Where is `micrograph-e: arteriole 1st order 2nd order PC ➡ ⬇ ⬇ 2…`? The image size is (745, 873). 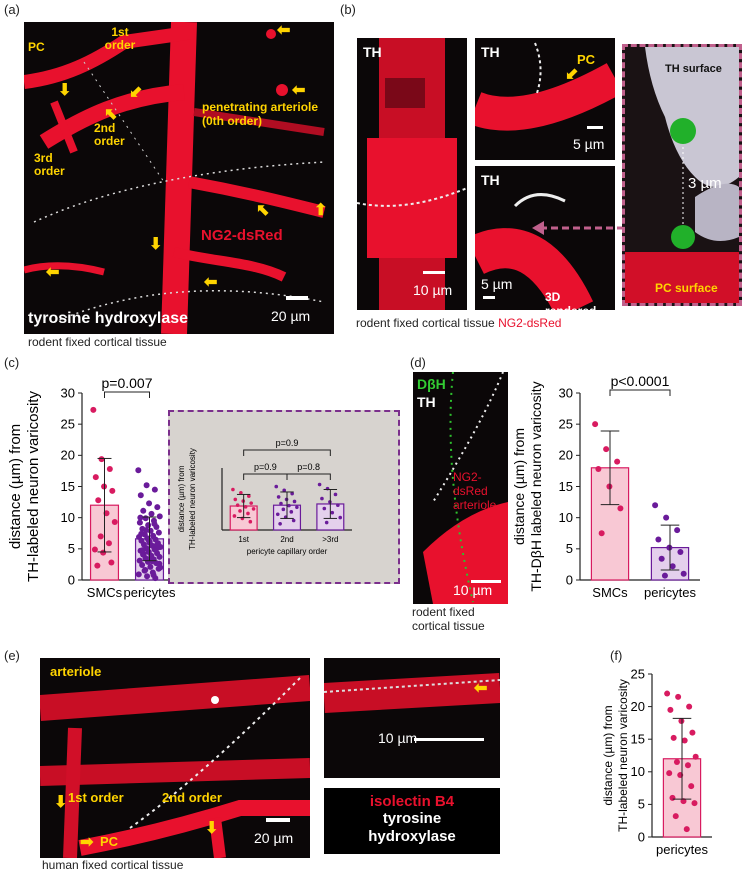 micrograph-e: arteriole 1st order 2nd order PC ➡ ⬇ ⬇ 2… is located at coordinates (175, 758).